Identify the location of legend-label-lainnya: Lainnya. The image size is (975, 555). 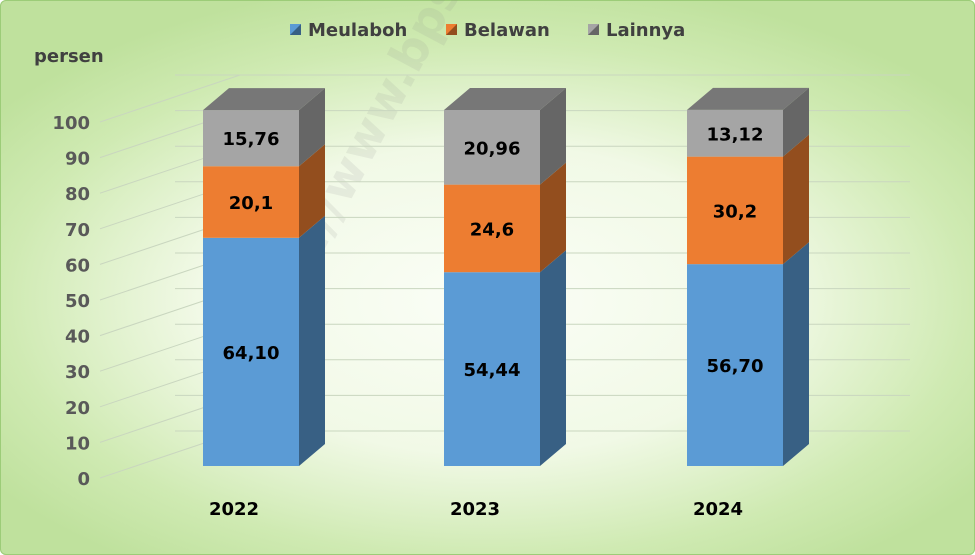
(645, 30).